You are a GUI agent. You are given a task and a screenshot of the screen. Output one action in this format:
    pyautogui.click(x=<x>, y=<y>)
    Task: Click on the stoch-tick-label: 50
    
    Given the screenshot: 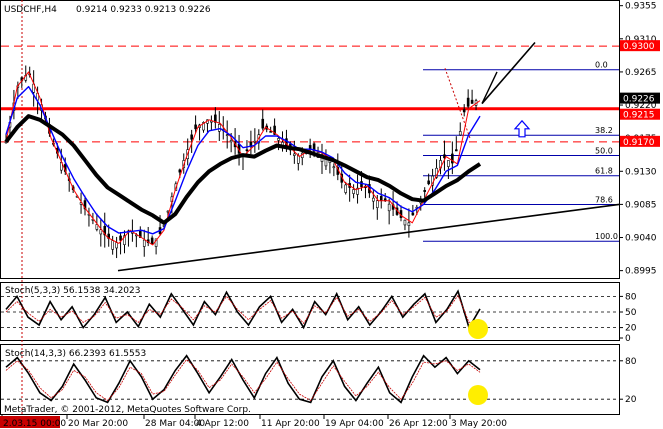 What is the action you would take?
    pyautogui.click(x=631, y=313)
    